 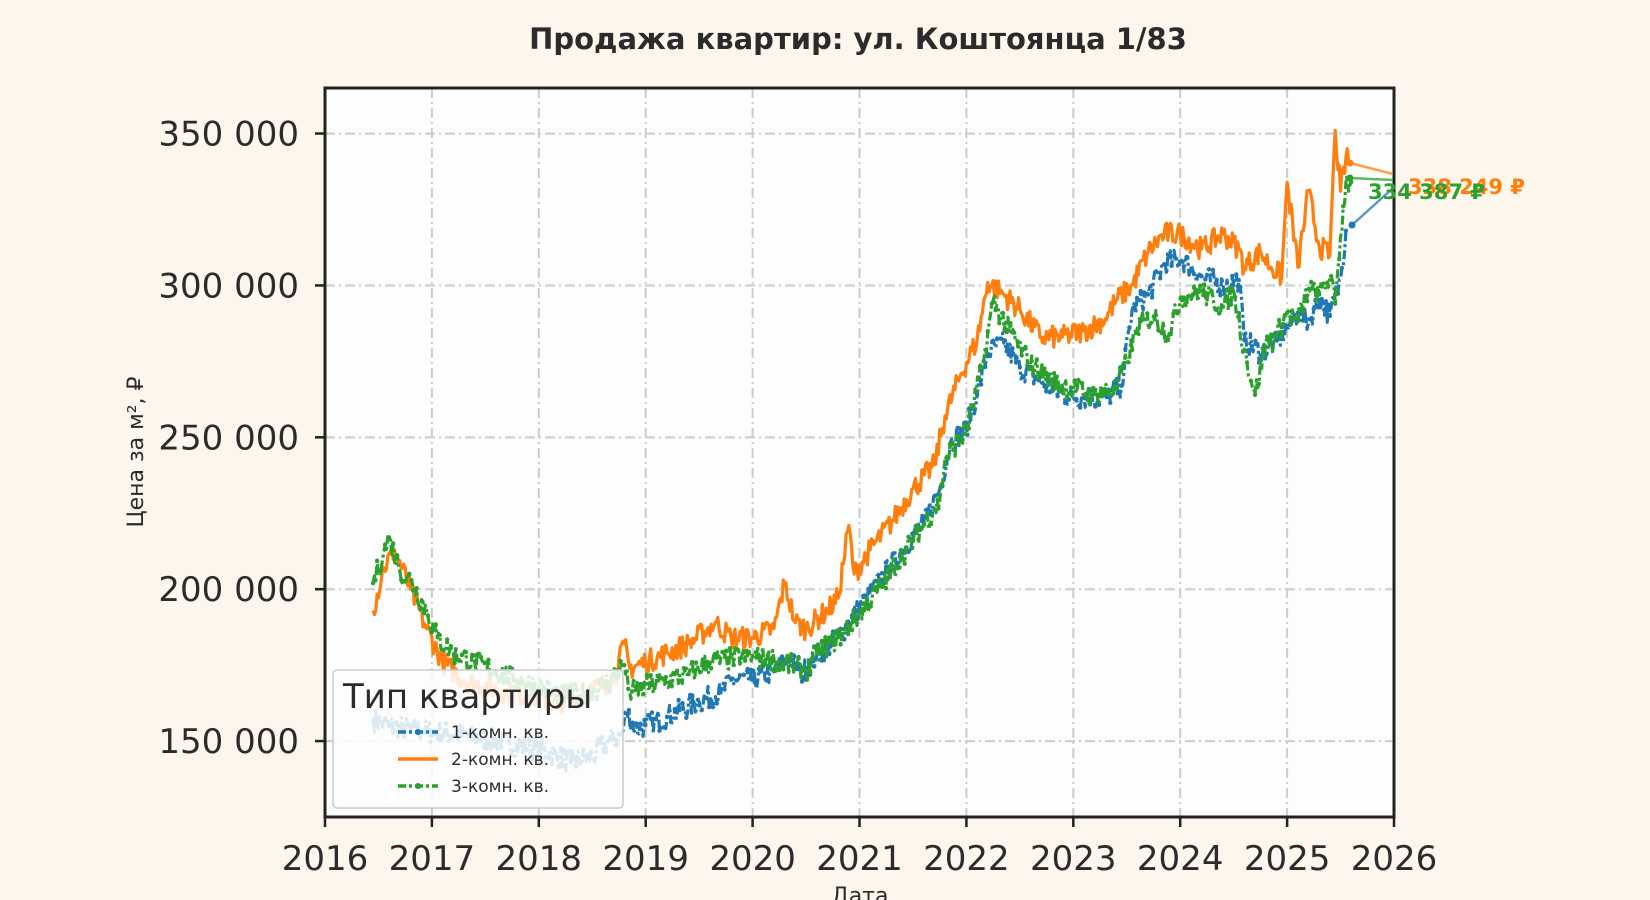 What do you see at coordinates (858, 39) in the screenshot?
I see `chart-title: Продажа квартир: ул. Коштоянца 1/83` at bounding box center [858, 39].